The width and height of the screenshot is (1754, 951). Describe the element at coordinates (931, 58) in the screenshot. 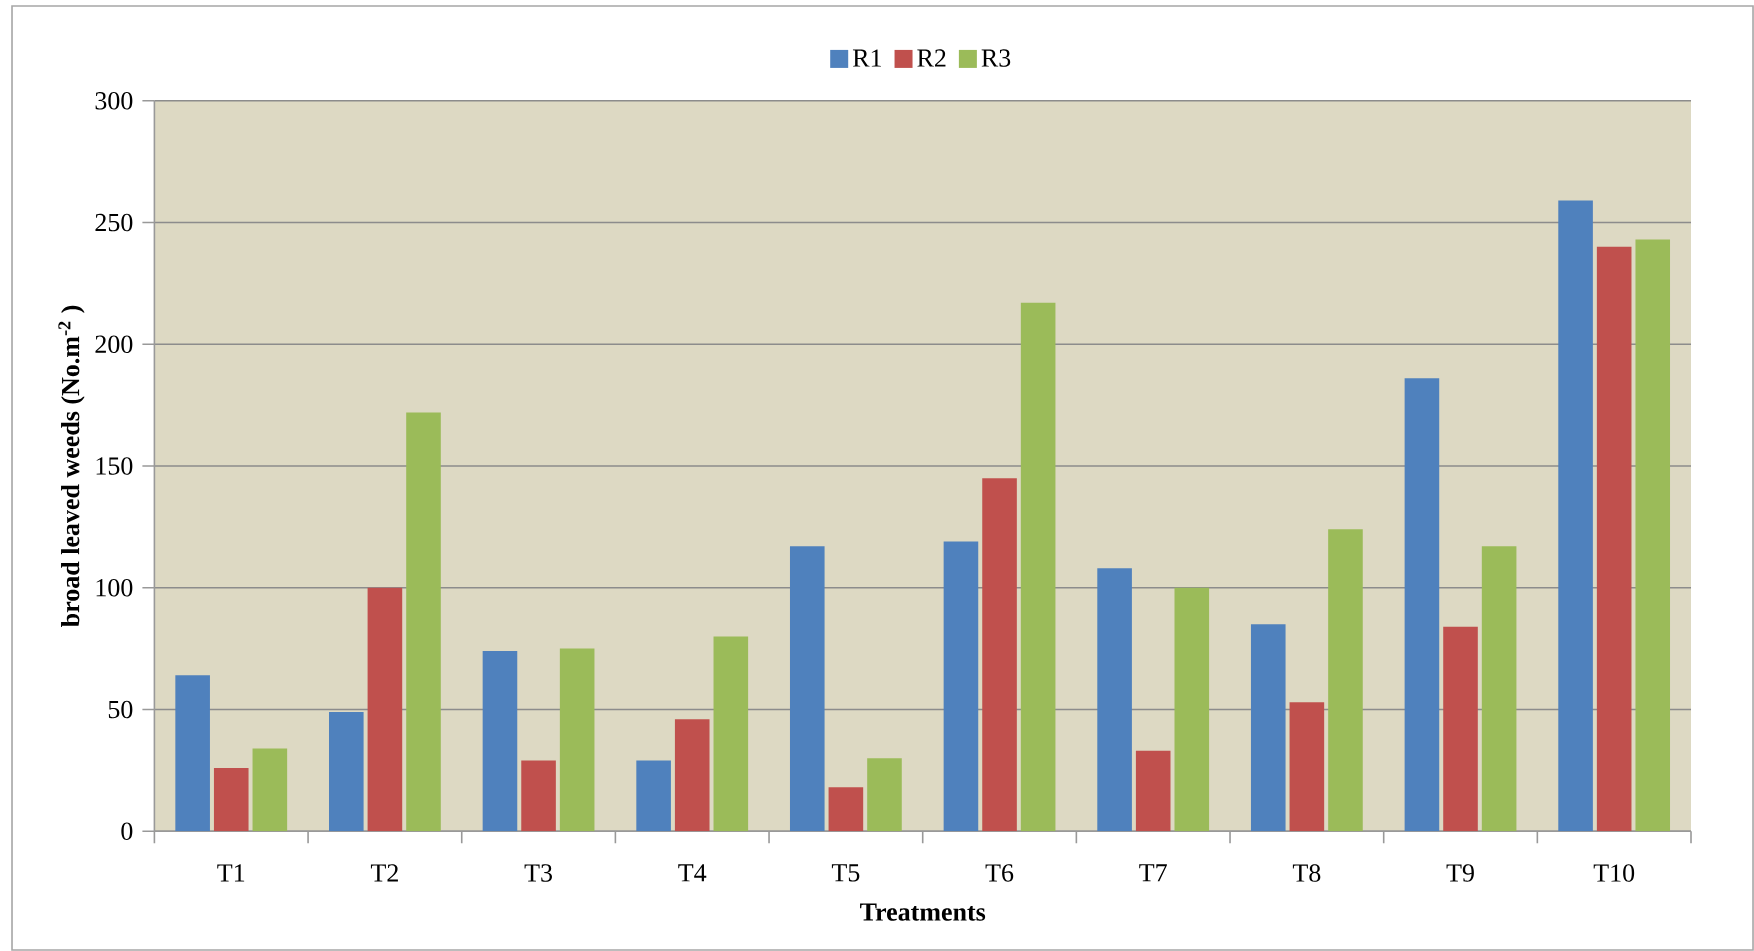

I see `legend-label: R2` at that location.